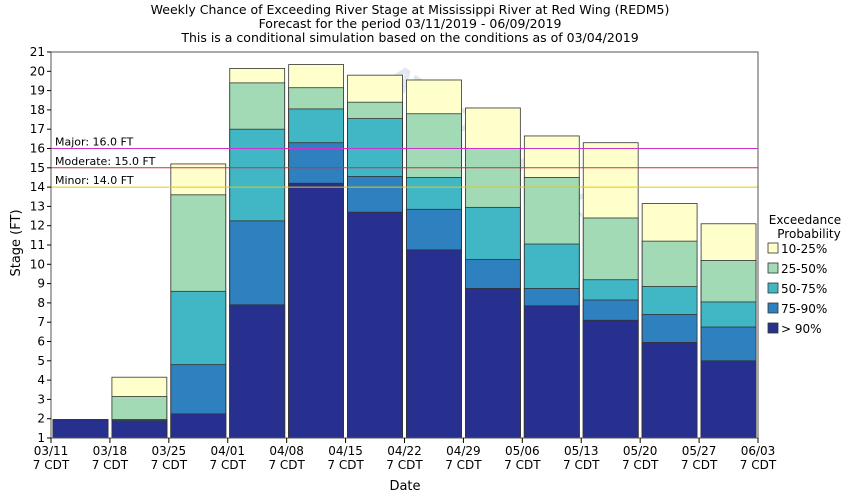 Image resolution: width=850 pixels, height=500 pixels. What do you see at coordinates (805, 220) in the screenshot?
I see `legend-title-line-1: Exceedance` at bounding box center [805, 220].